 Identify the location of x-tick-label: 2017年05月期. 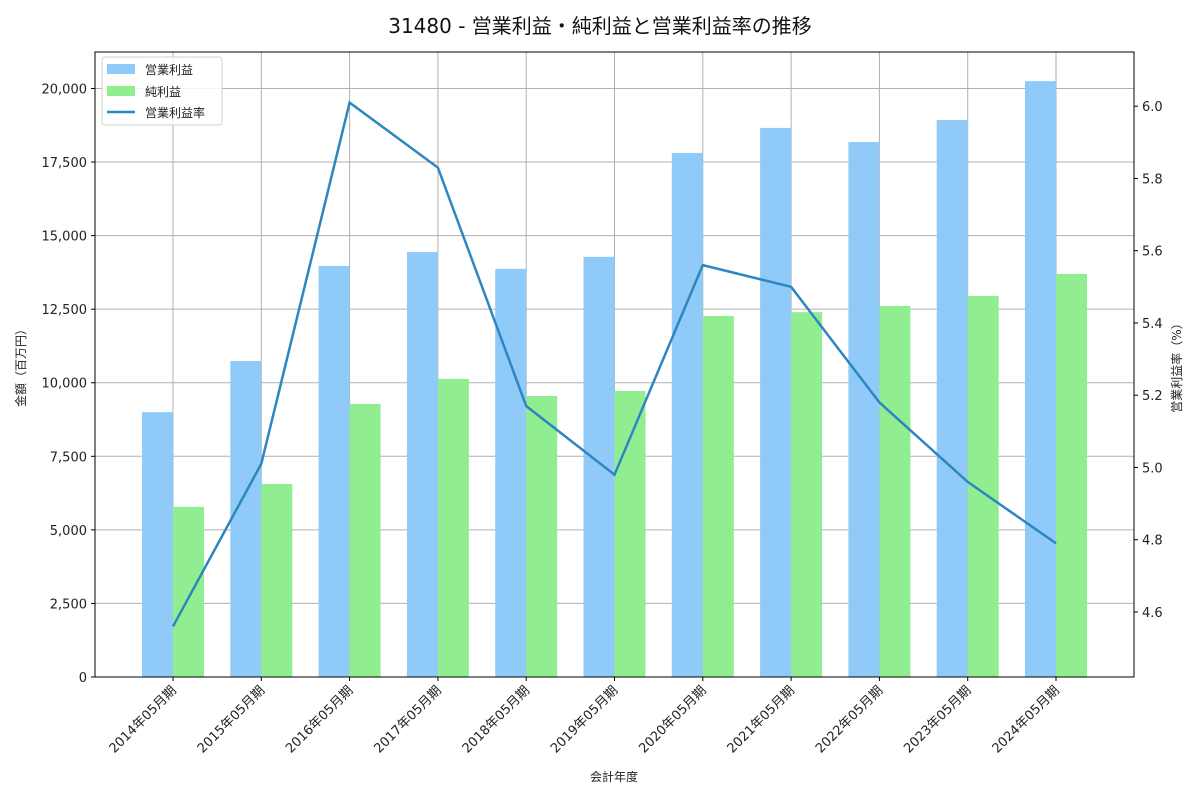
(407, 719).